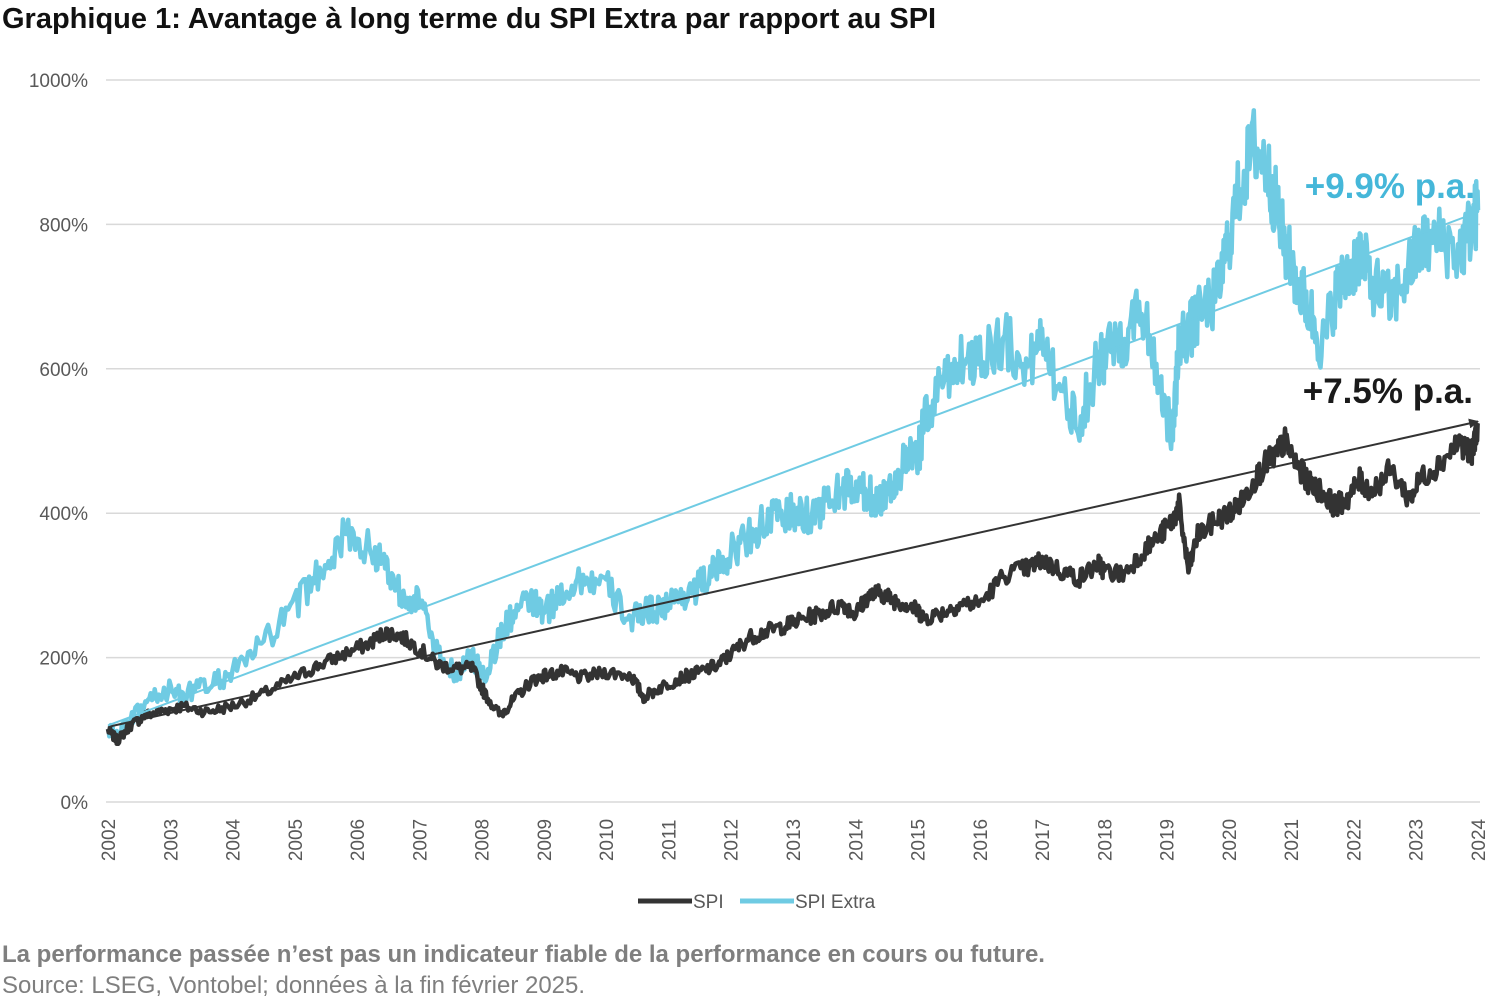 Image resolution: width=1500 pixels, height=1002 pixels. What do you see at coordinates (63, 225) in the screenshot?
I see `y-tick-label: 800%` at bounding box center [63, 225].